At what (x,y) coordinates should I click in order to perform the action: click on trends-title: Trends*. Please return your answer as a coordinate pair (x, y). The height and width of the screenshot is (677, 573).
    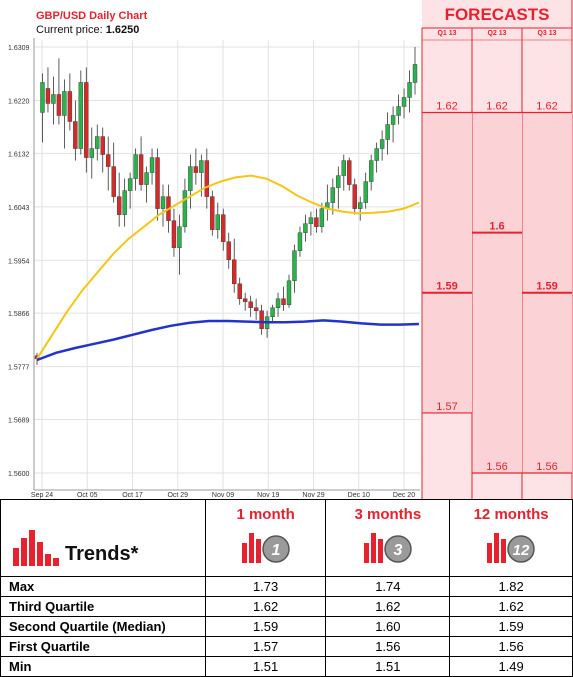
    Looking at the image, I should click on (102, 554).